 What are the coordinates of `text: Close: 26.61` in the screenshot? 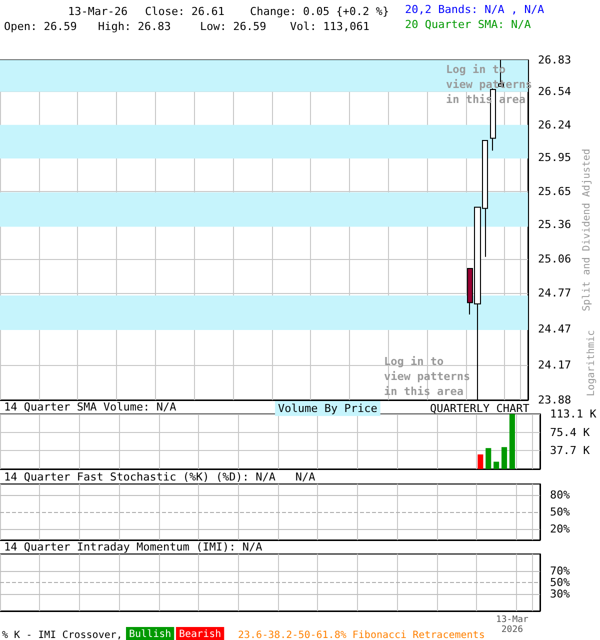 It's located at (184, 11).